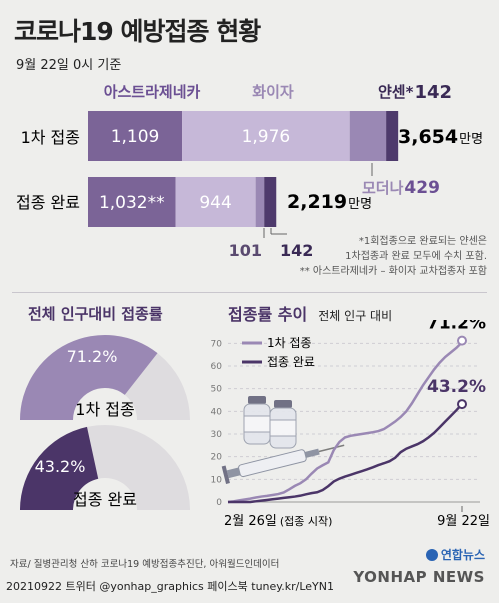 The image size is (499, 603). Describe the element at coordinates (145, 564) in the screenshot. I see `source-text: 자료/ 질병관리청 산하 코로나19 예방접종추진단, 아워월드인데이터` at that location.